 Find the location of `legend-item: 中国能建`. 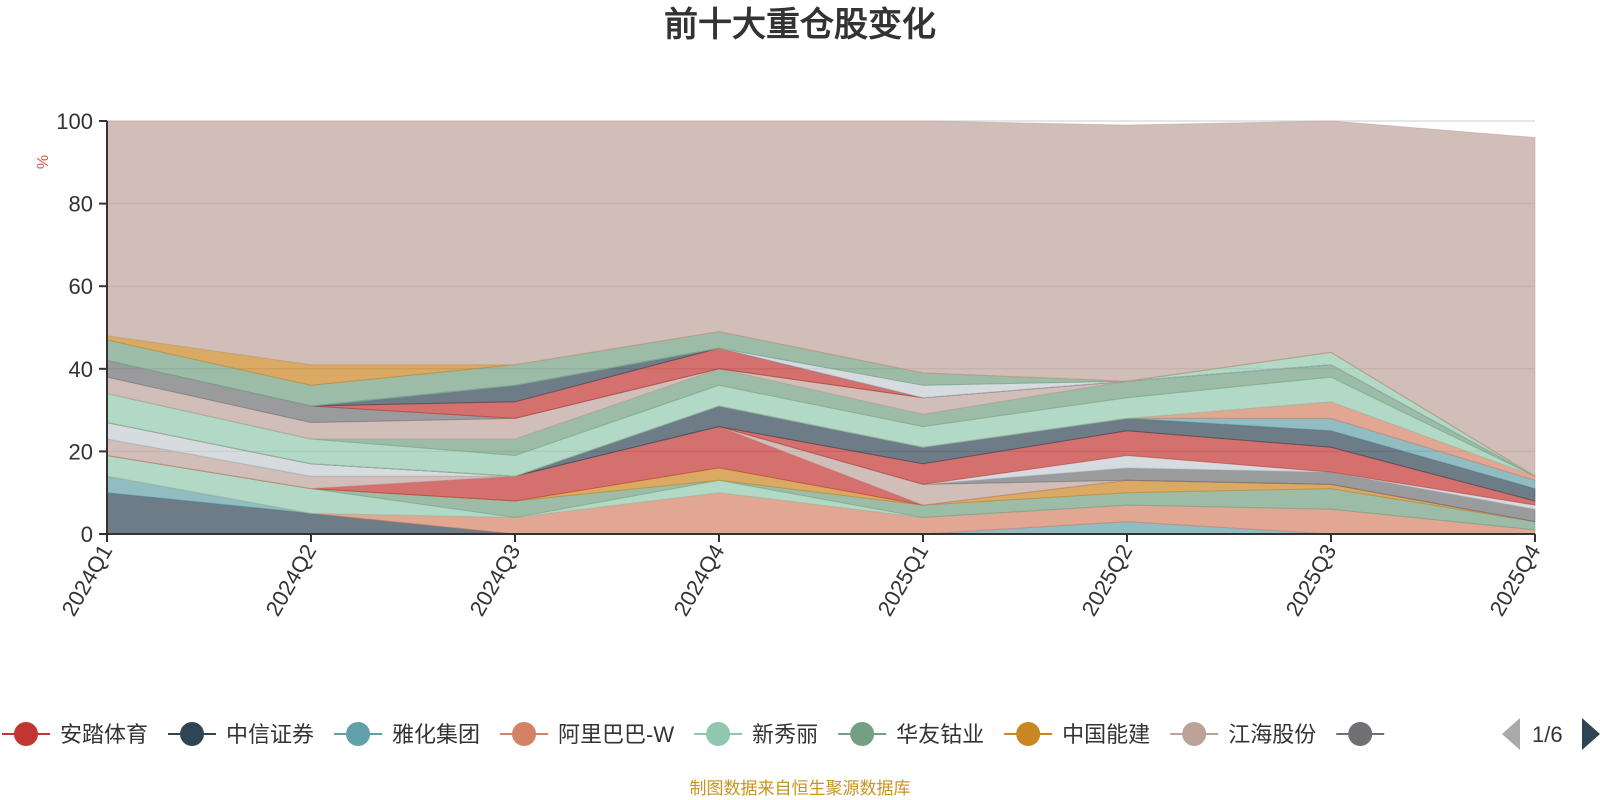

legend-item: 中国能建 is located at coordinates (1077, 734).